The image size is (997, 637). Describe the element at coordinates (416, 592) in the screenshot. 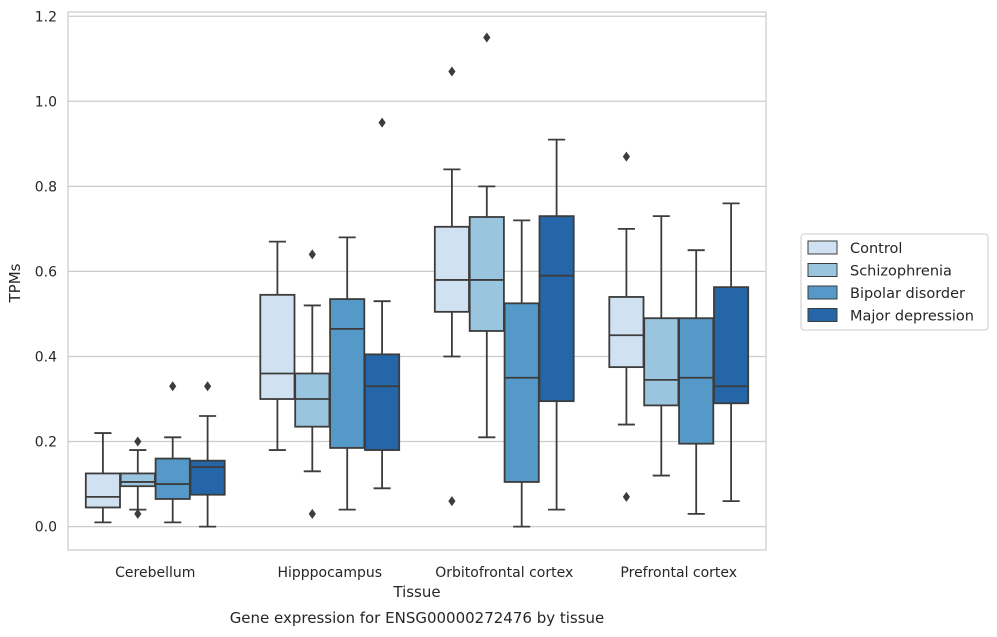

I see `x-axis-label: Tissue` at that location.